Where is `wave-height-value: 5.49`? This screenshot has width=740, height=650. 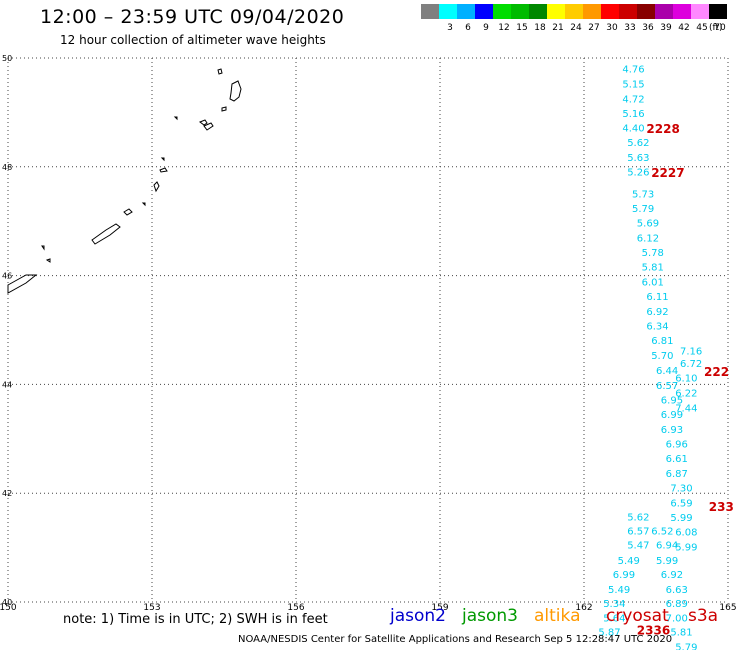 wave-height-value: 5.49 is located at coordinates (629, 561).